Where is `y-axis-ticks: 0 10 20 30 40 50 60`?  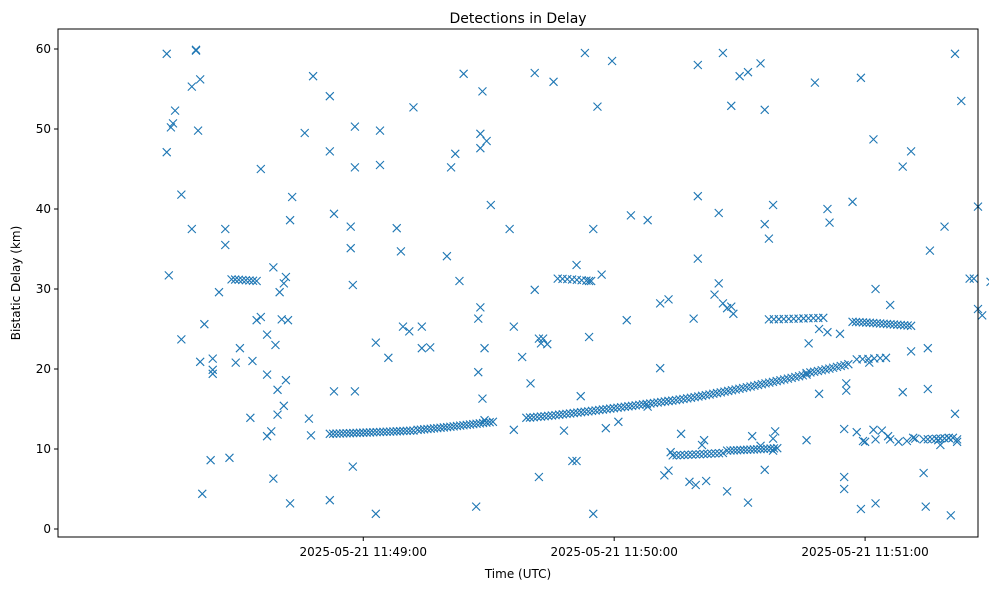
y-axis-ticks: 0 10 20 30 40 50 60 is located at coordinates (47, 289).